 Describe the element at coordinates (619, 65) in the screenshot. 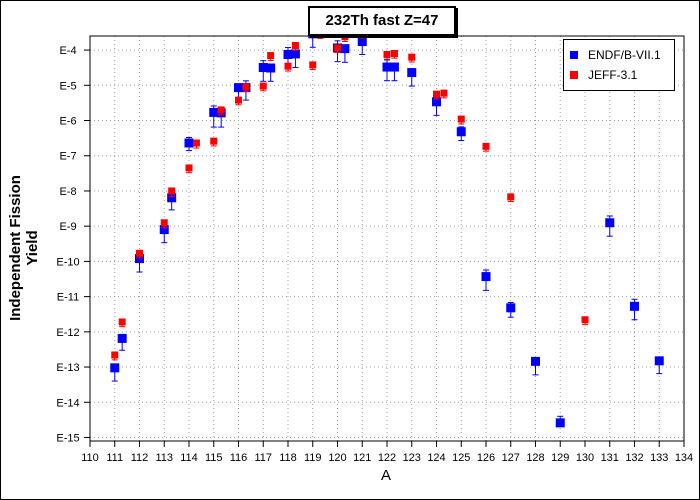

I see `legend: ENDF/B-VII.1 JEFF-3.1` at that location.